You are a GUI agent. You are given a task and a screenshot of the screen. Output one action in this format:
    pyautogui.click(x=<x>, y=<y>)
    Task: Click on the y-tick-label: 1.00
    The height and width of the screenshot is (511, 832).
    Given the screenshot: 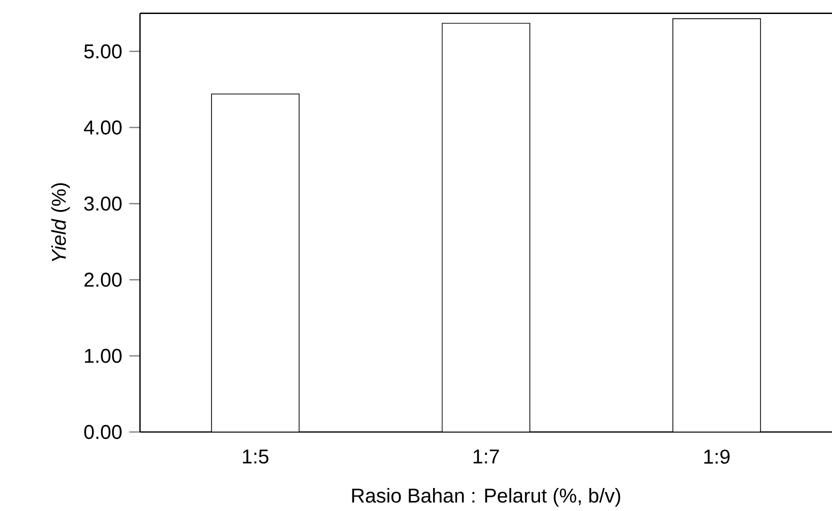 What is the action you would take?
    pyautogui.click(x=103, y=355)
    